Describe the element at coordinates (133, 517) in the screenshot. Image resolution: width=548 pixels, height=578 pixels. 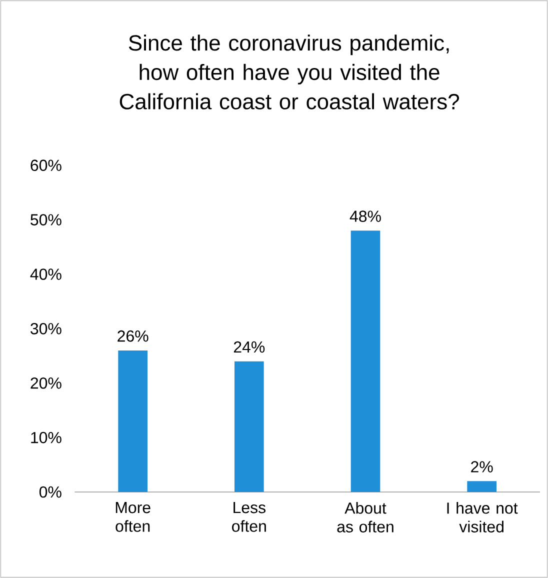
I see `x-tick-label: More often` at that location.